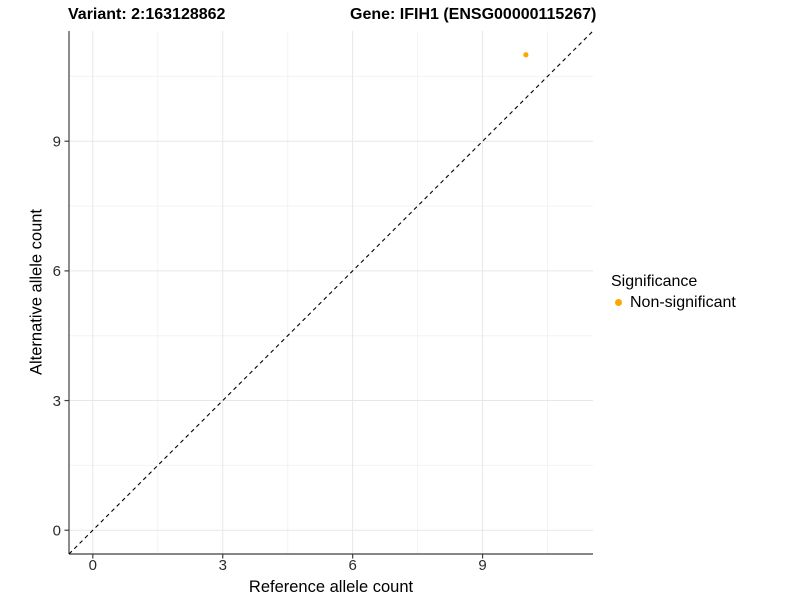 The height and width of the screenshot is (600, 800). What do you see at coordinates (683, 302) in the screenshot?
I see `legend-entry-label: Non-significant` at bounding box center [683, 302].